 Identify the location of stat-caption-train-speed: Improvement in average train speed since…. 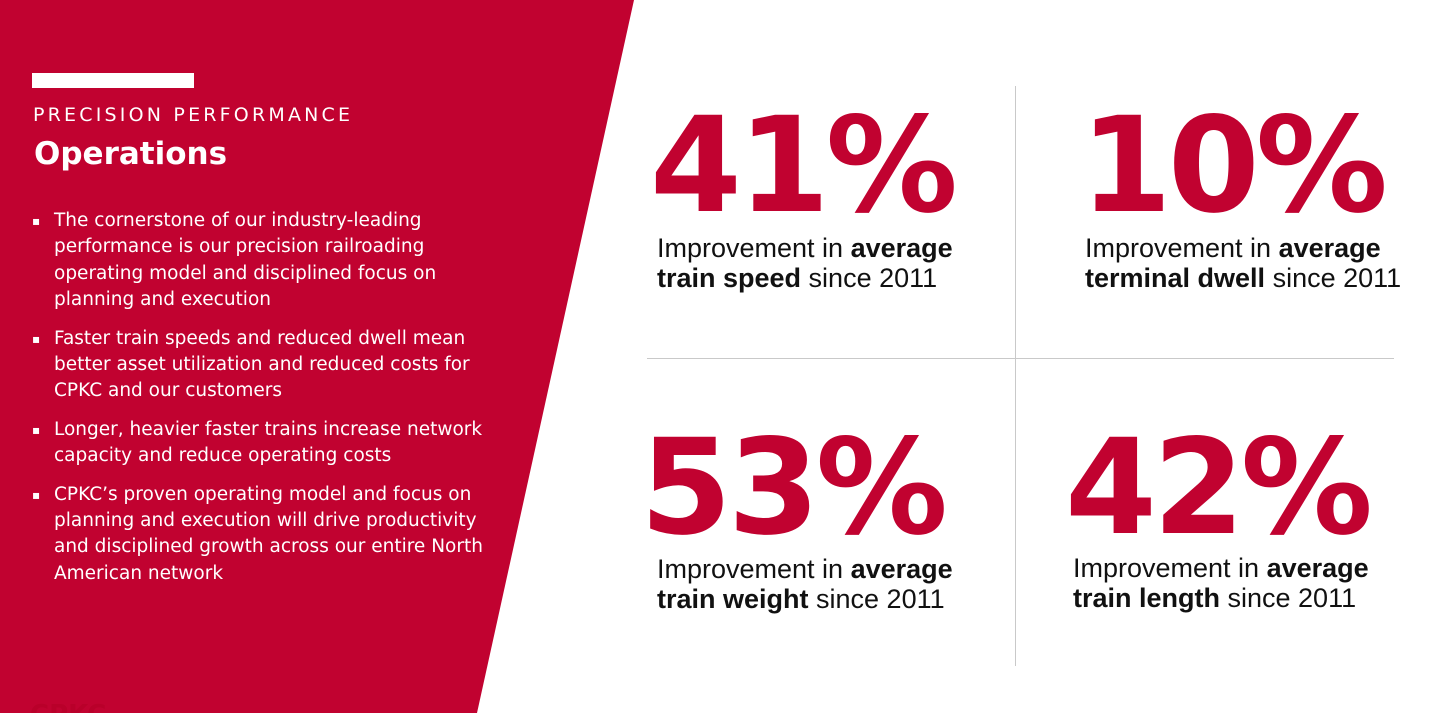
(805, 263).